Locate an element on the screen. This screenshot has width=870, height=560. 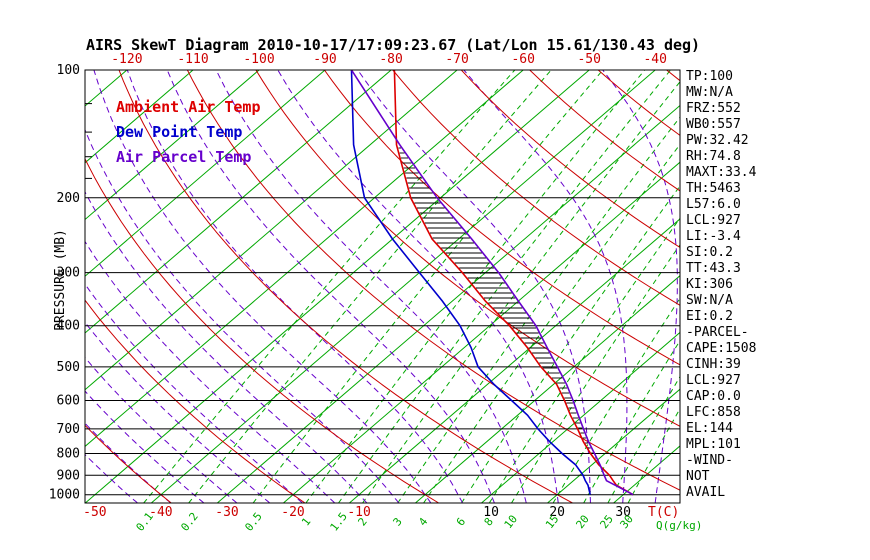
svg-text: 15 is located at coordinates (552, 522).